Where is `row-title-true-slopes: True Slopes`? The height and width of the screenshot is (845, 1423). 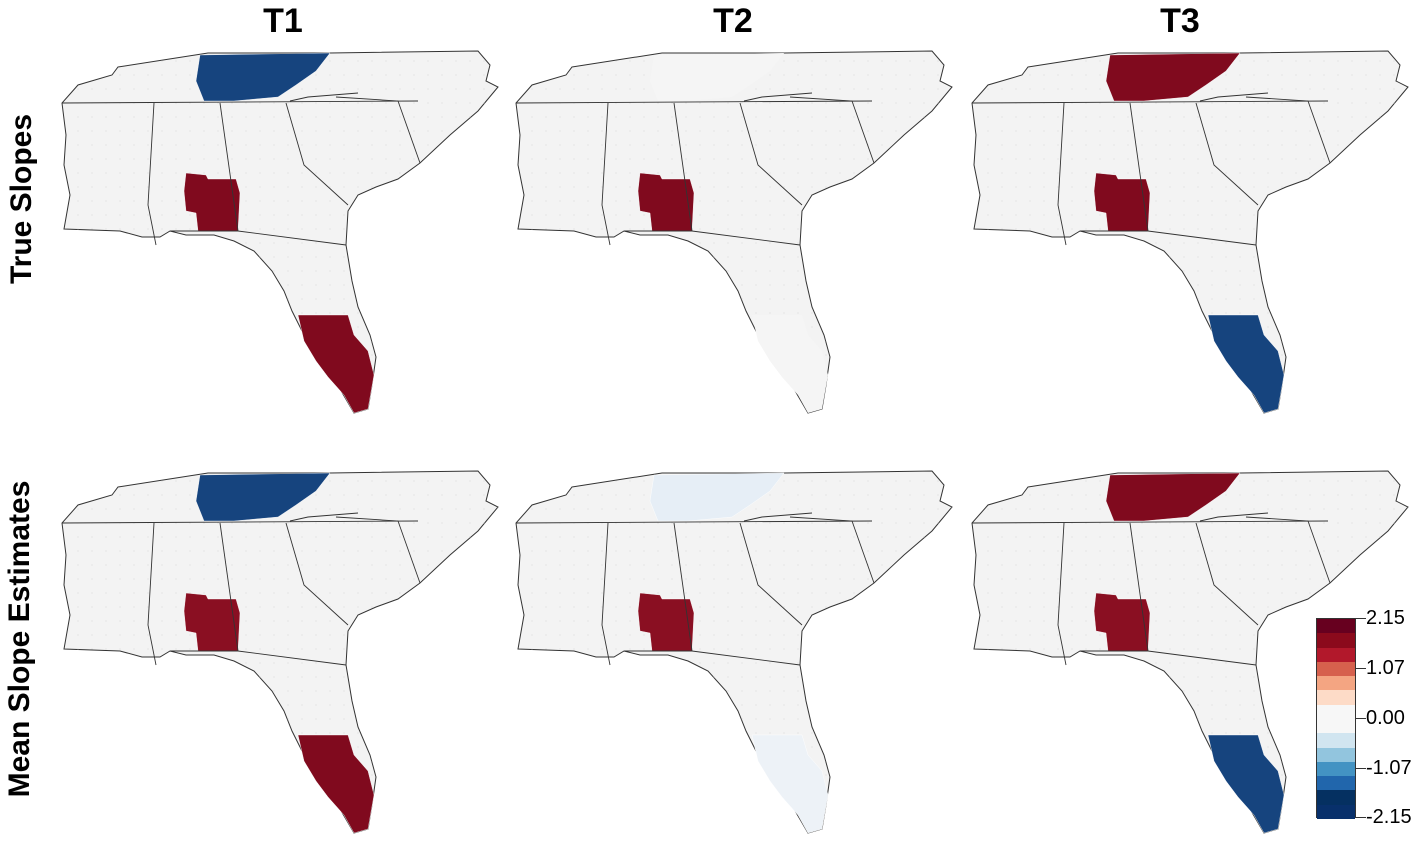
row-title-true-slopes: True Slopes is located at coordinates (21, 199).